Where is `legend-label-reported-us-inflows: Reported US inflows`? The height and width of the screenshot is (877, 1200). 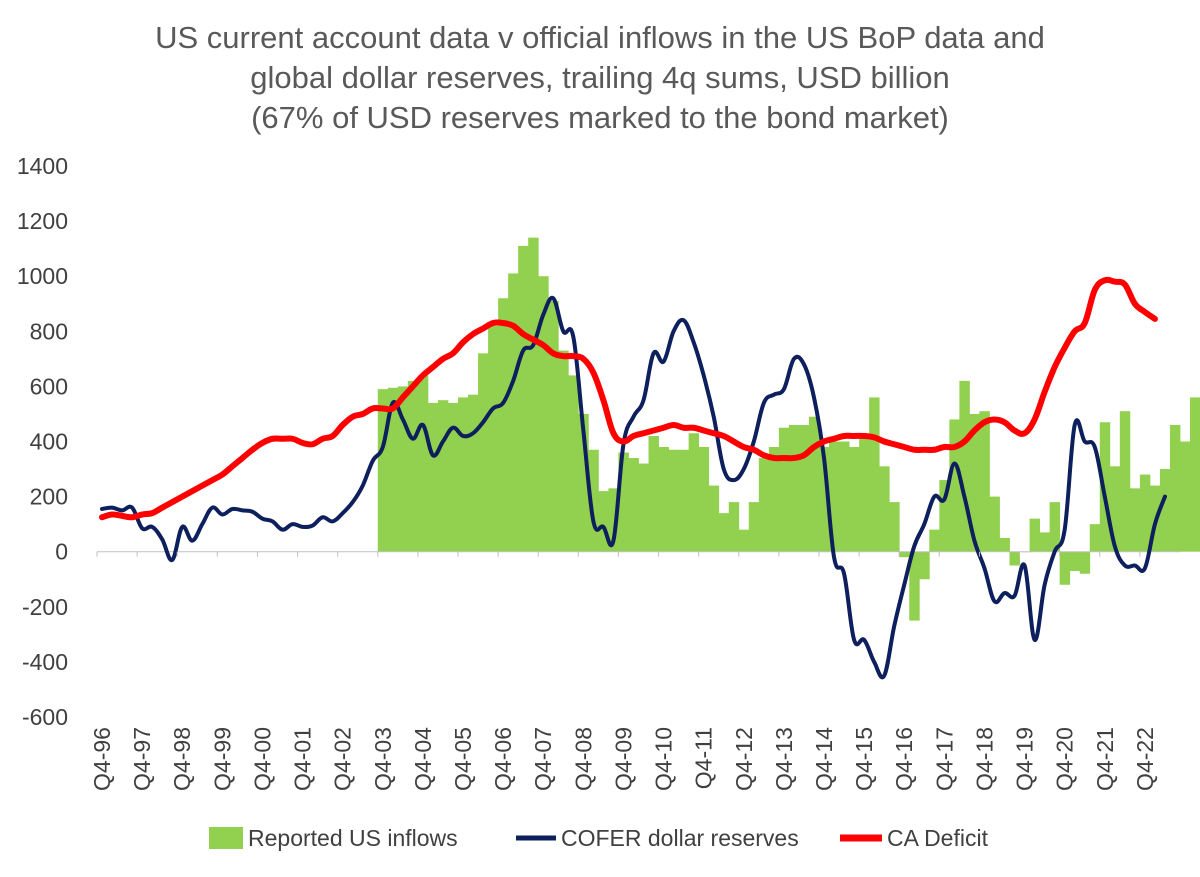
legend-label-reported-us-inflows: Reported US inflows is located at coordinates (353, 838).